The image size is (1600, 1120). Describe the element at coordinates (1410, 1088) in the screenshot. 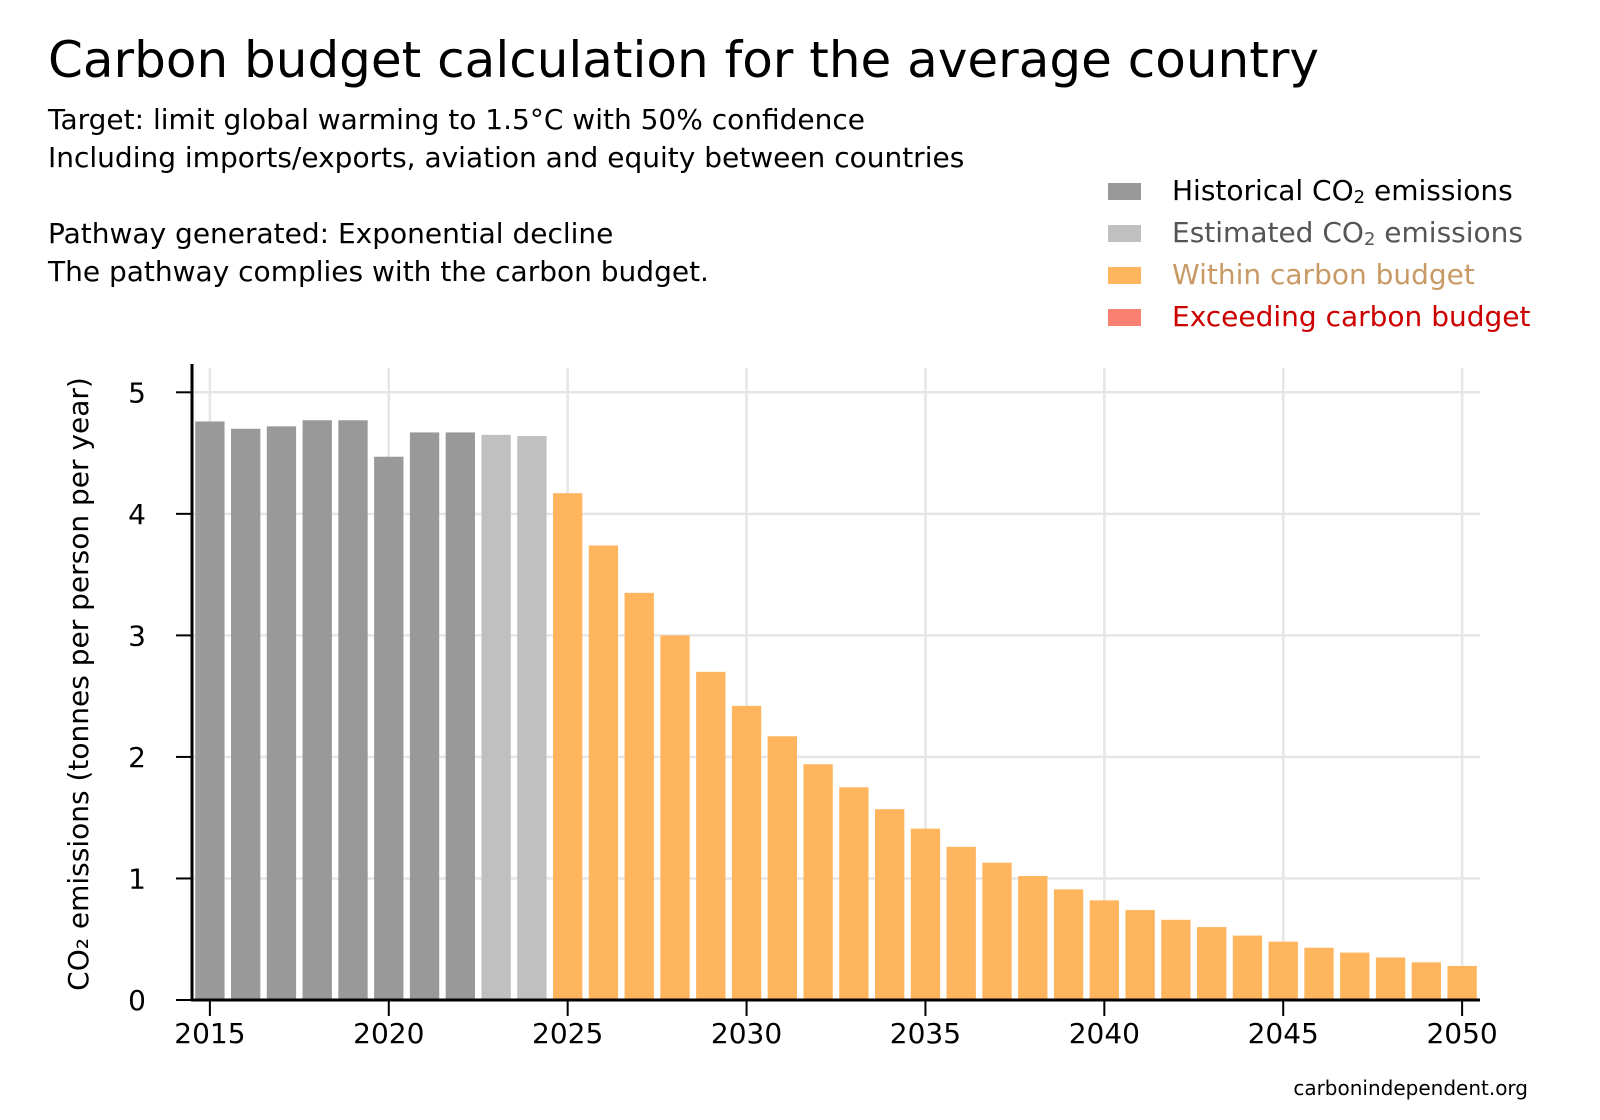

I see `source-credit: carbonindependent.org` at that location.